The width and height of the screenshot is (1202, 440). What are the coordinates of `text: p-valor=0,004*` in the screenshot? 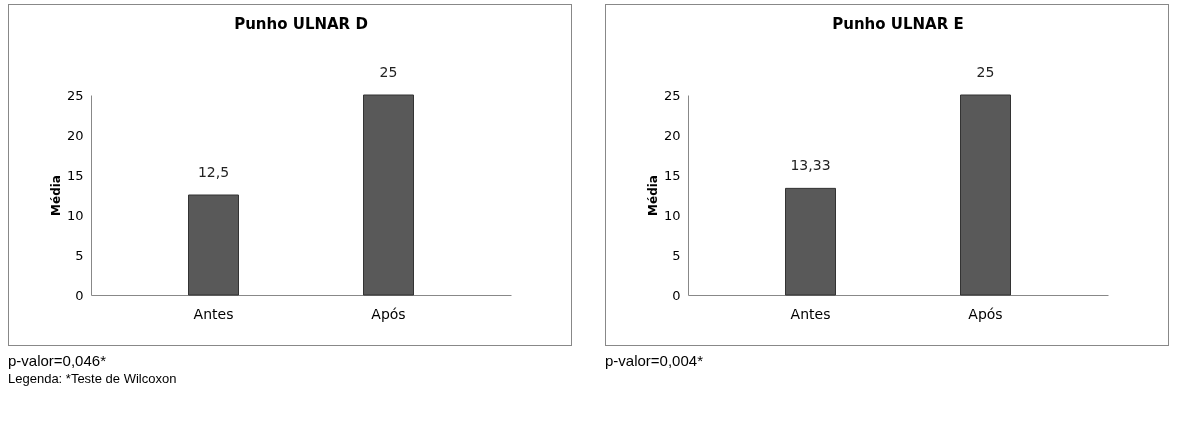 It's located at (654, 360).